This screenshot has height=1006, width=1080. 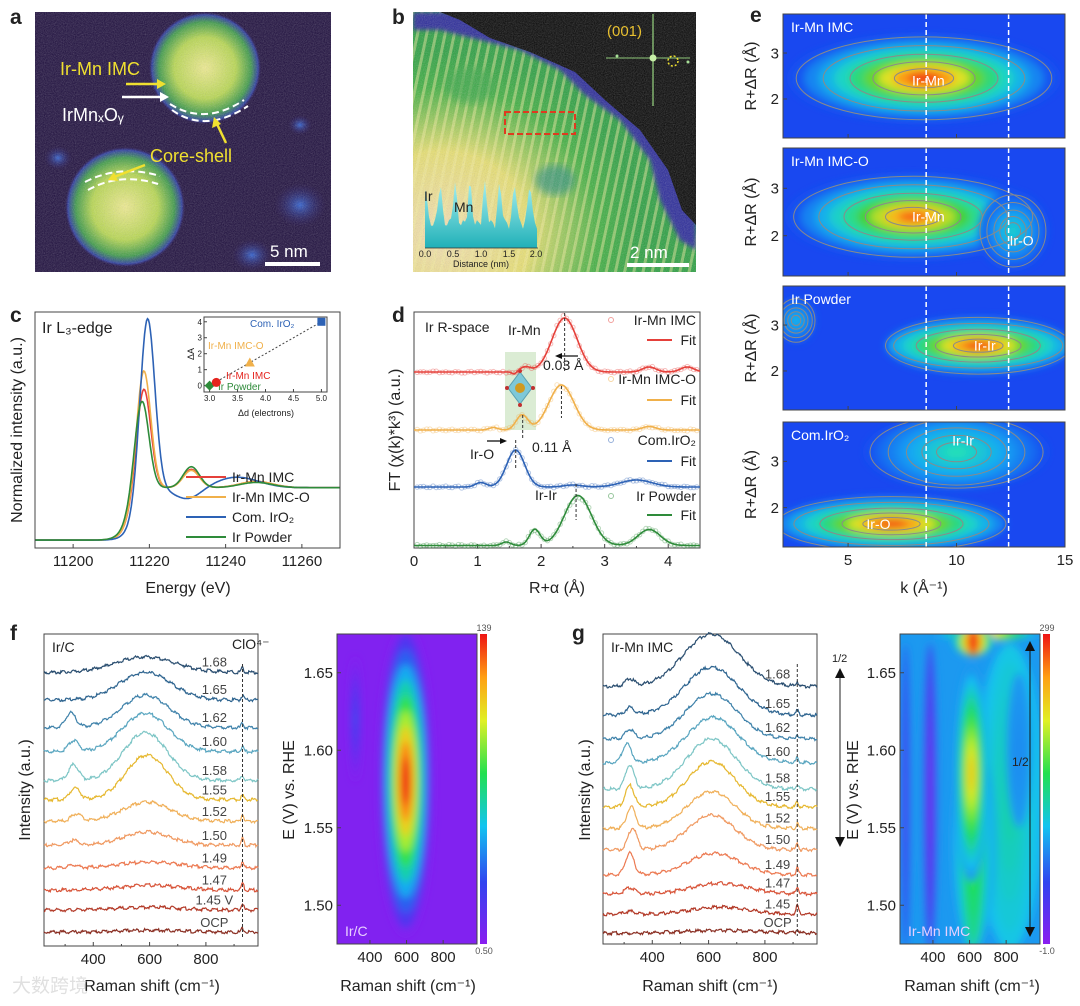 What do you see at coordinates (484, 951) in the screenshot?
I see `colorbar-min-label: 0.50` at bounding box center [484, 951].